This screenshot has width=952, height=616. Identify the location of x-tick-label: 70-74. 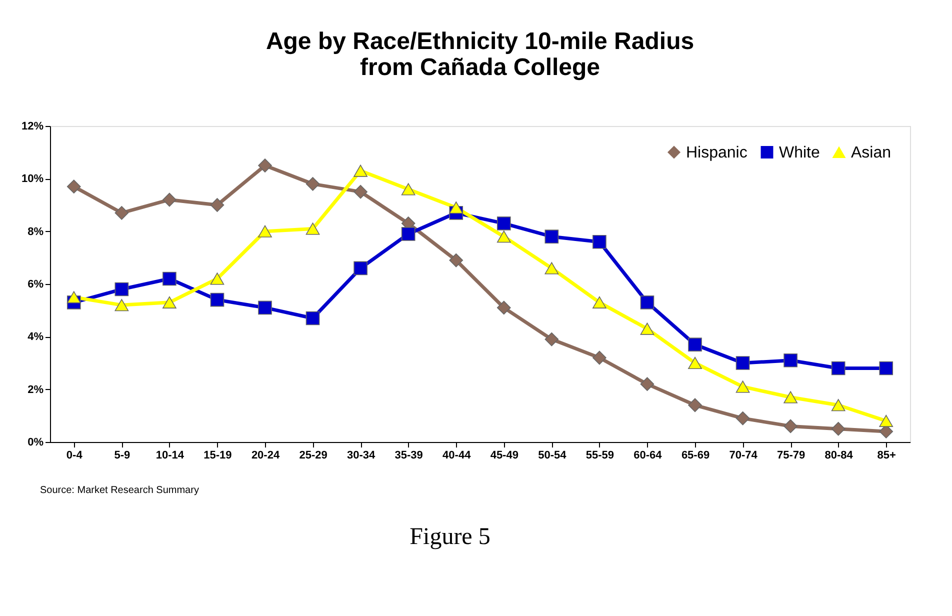
(743, 456).